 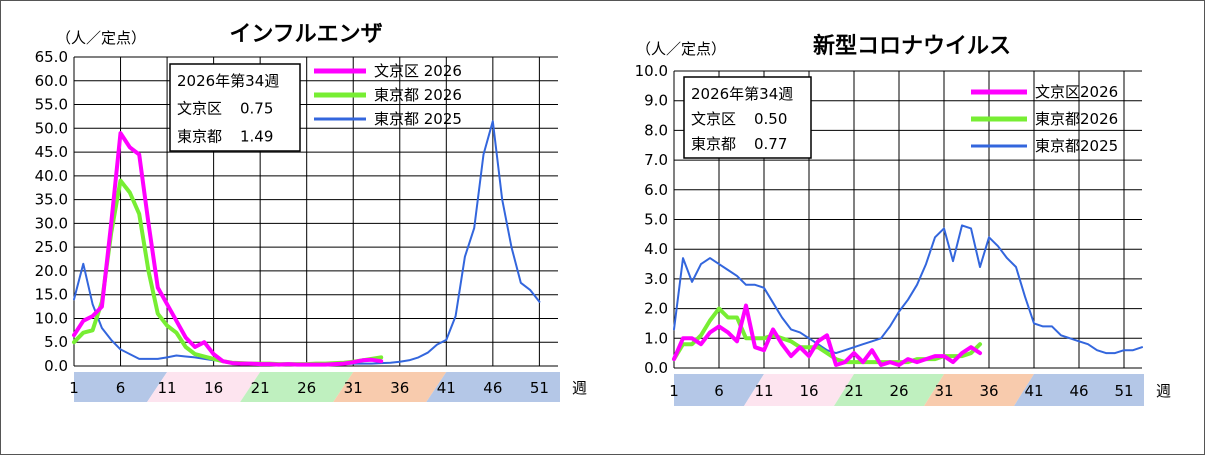 What do you see at coordinates (656, 338) in the screenshot?
I see `y-tick-label: 1.0` at bounding box center [656, 338].